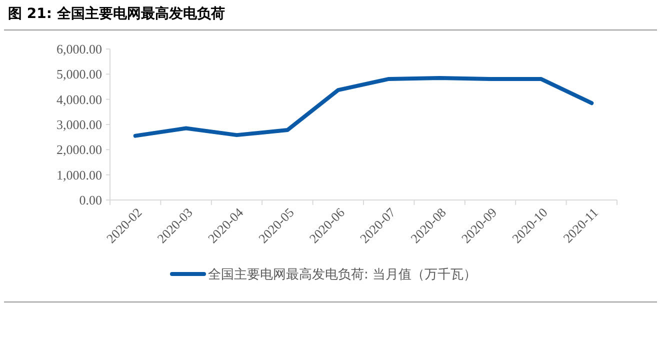  What do you see at coordinates (79, 174) in the screenshot?
I see `y-tick-label: 1,000.00` at bounding box center [79, 174].